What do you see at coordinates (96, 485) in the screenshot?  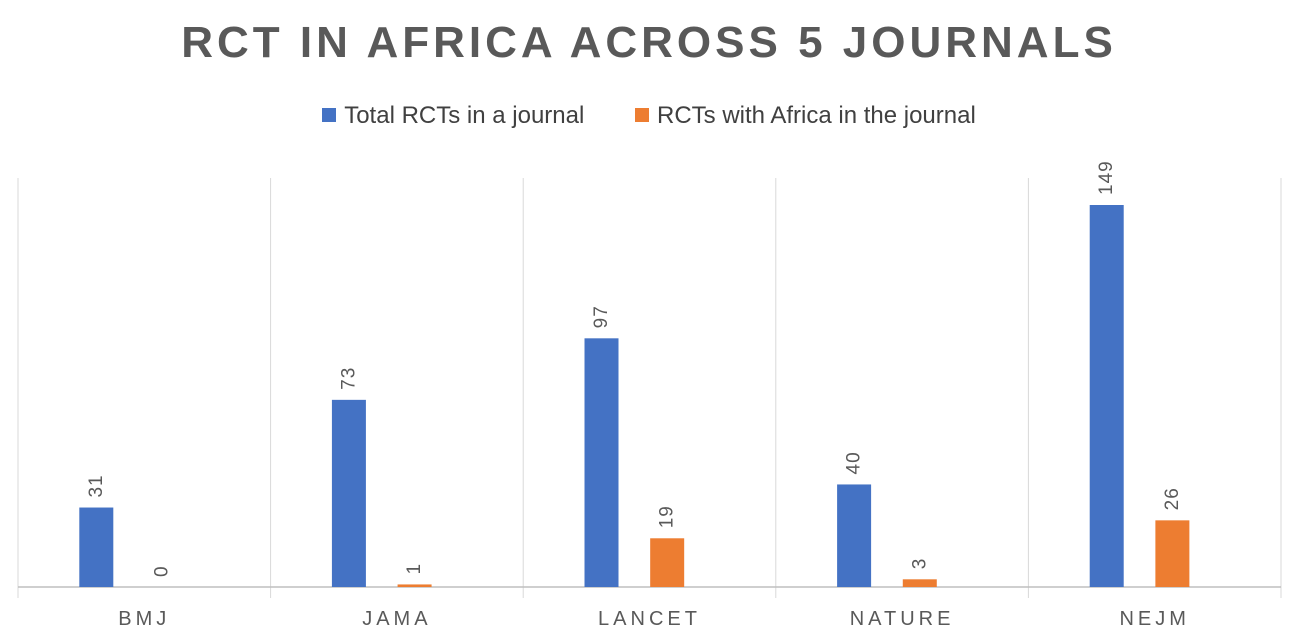 I see `data-label: 31` at bounding box center [96, 485].